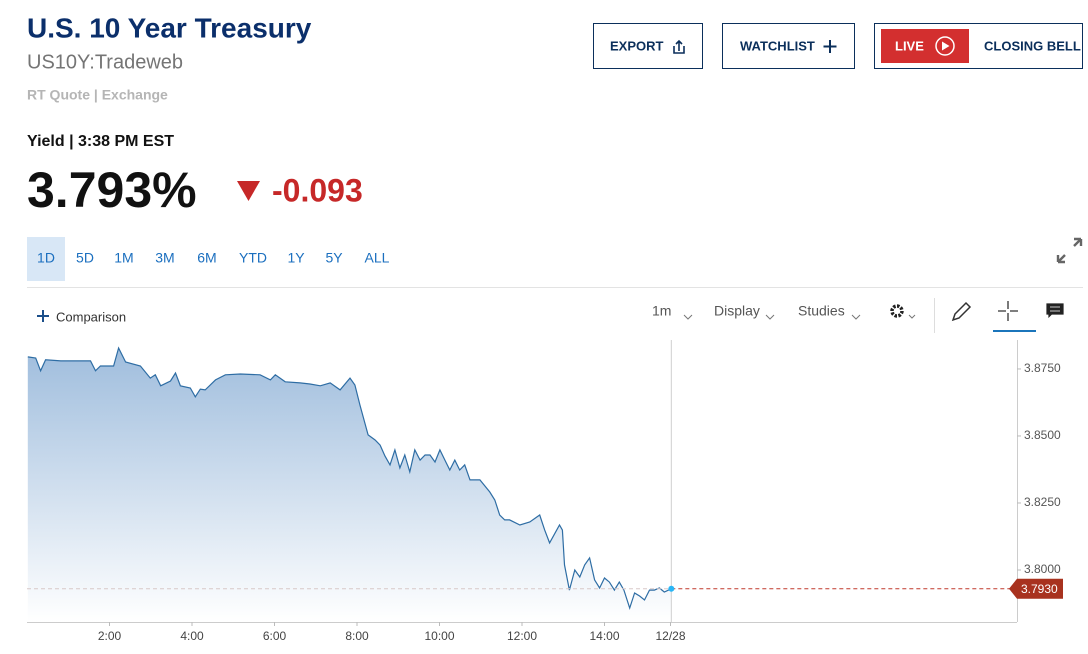 The width and height of the screenshot is (1088, 654). What do you see at coordinates (43, 316) in the screenshot?
I see `comparison-plus` at bounding box center [43, 316].